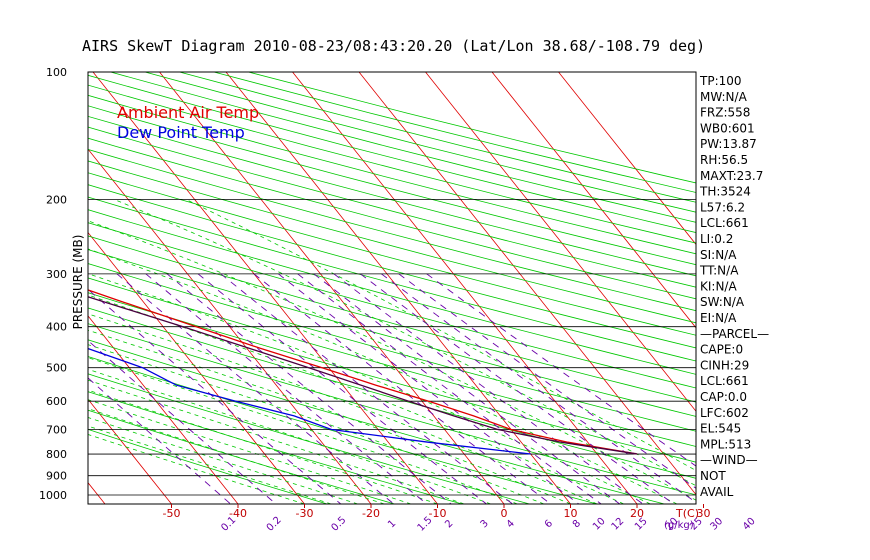 The image size is (870, 560). Describe the element at coordinates (56, 368) in the screenshot. I see `pressure-tick-label: 500` at that location.